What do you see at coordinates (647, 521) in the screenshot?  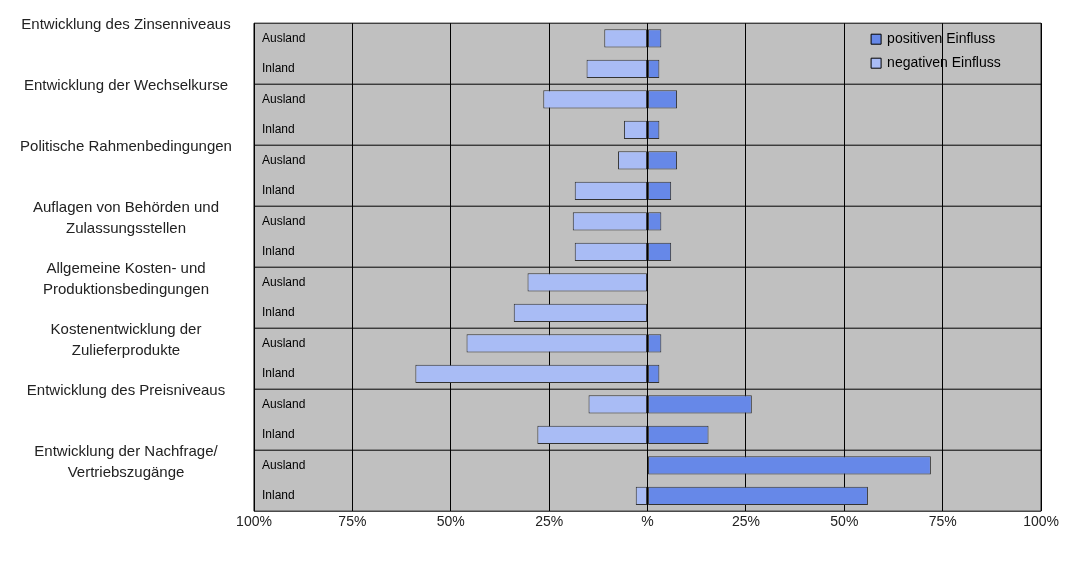 I see `x-tick-label: %` at bounding box center [647, 521].